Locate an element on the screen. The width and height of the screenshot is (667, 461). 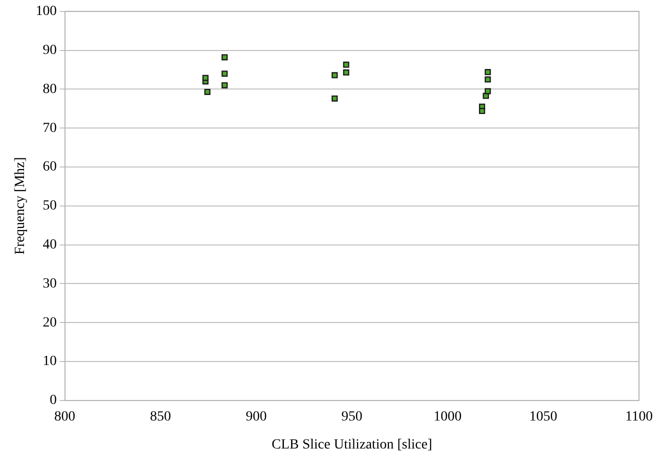
y-tick-label: 20 is located at coordinates (49, 322).